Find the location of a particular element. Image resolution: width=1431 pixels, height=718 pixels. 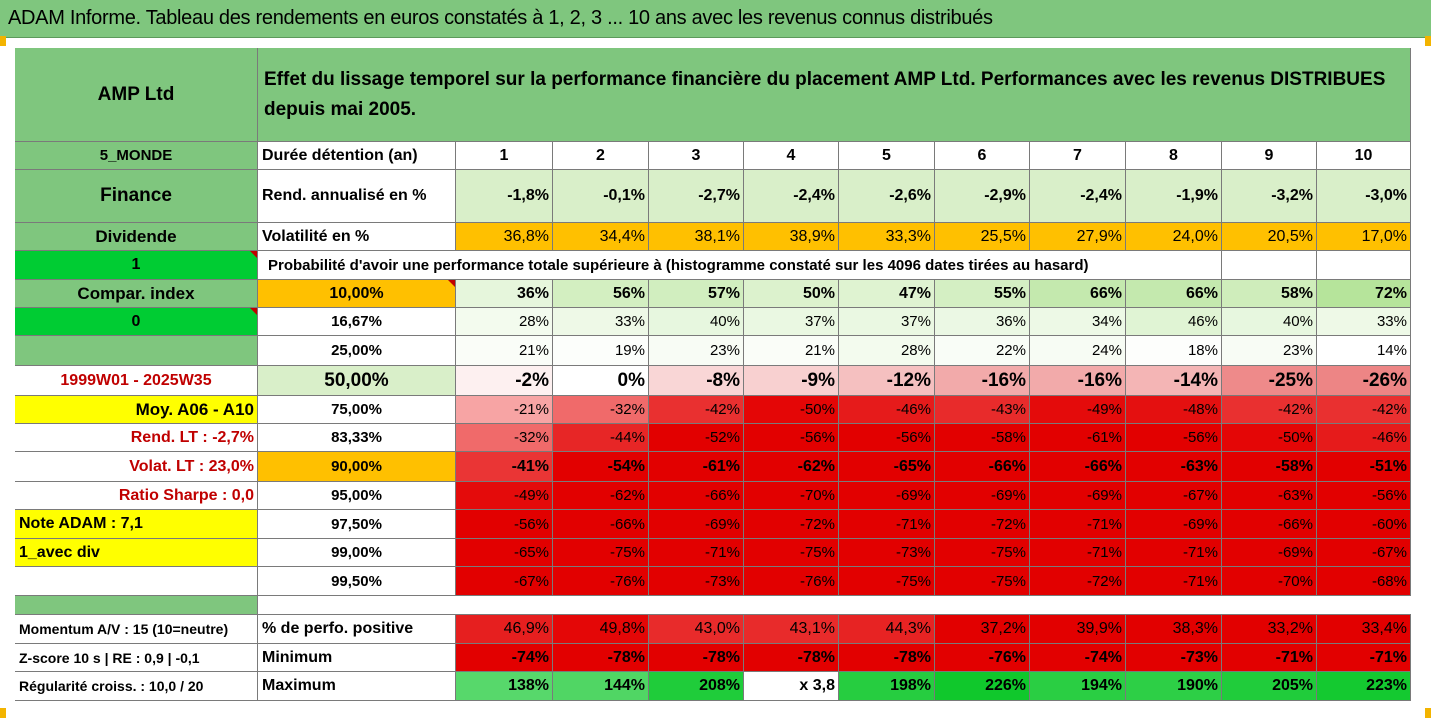

pct-positive-label: % de perfo. positive is located at coordinates (357, 629).